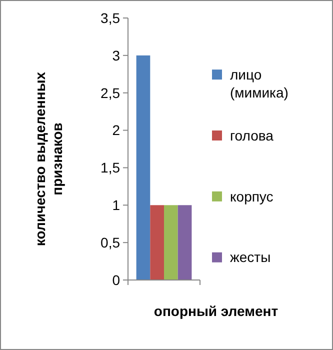  What do you see at coordinates (250, 257) in the screenshot?
I see `legend-label: жесты` at bounding box center [250, 257].